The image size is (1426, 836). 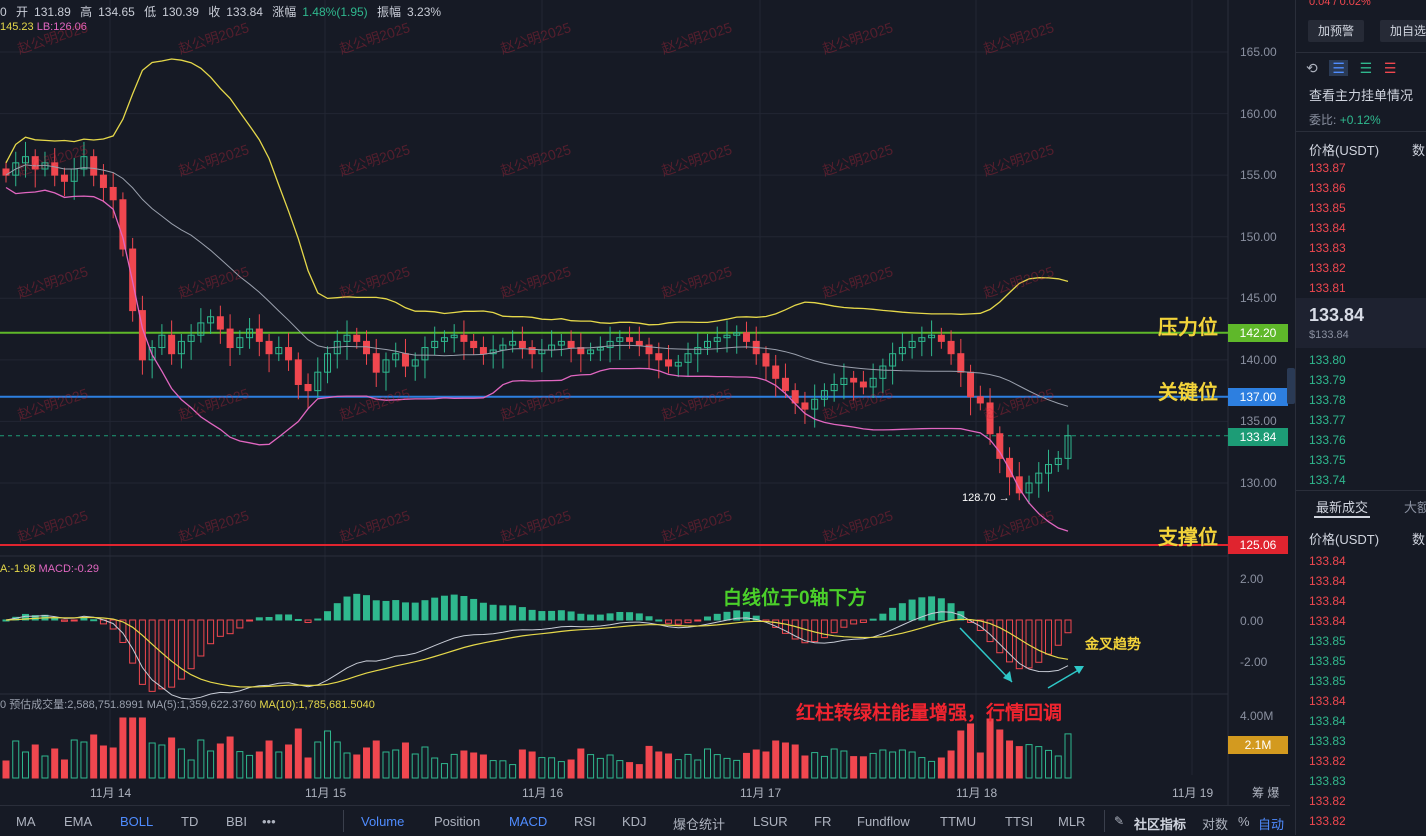 I want to click on tool-fr: FR, so click(x=823, y=821).